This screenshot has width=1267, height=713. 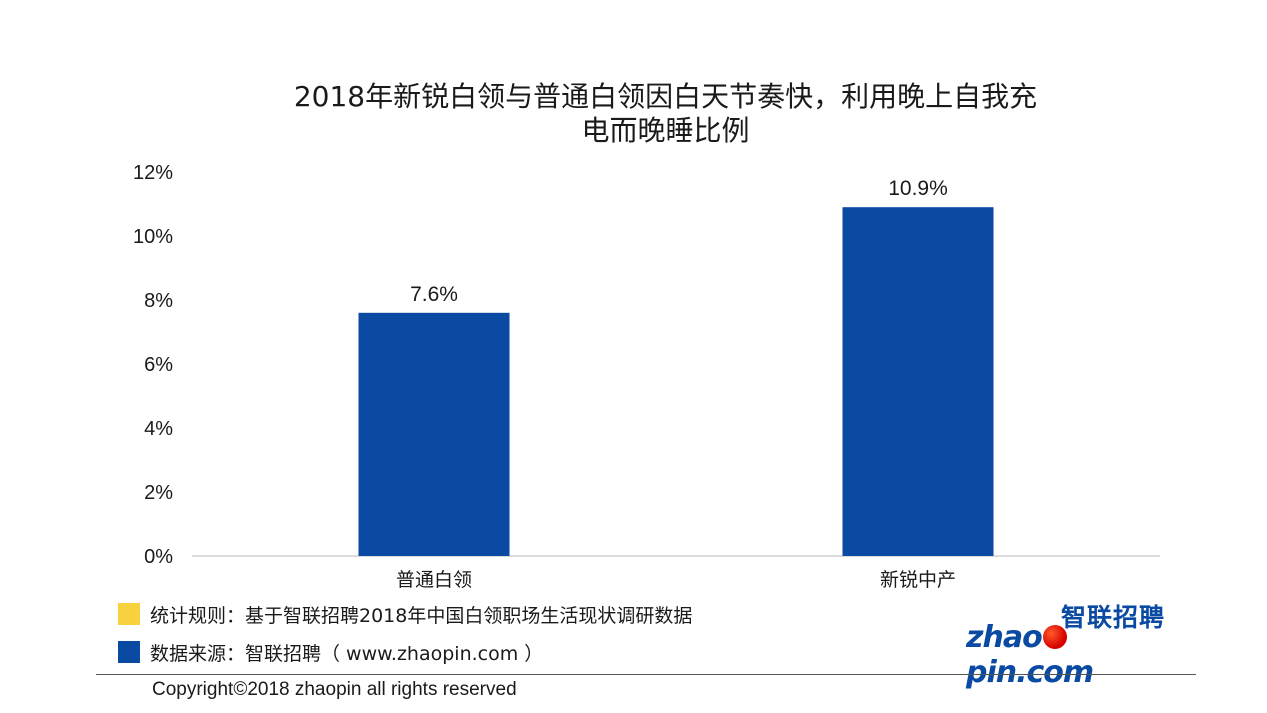 I want to click on note-rule-text: 统计规则：基于智联招聘2018年中国白领职场生活现状调研数据, so click(x=421, y=615).